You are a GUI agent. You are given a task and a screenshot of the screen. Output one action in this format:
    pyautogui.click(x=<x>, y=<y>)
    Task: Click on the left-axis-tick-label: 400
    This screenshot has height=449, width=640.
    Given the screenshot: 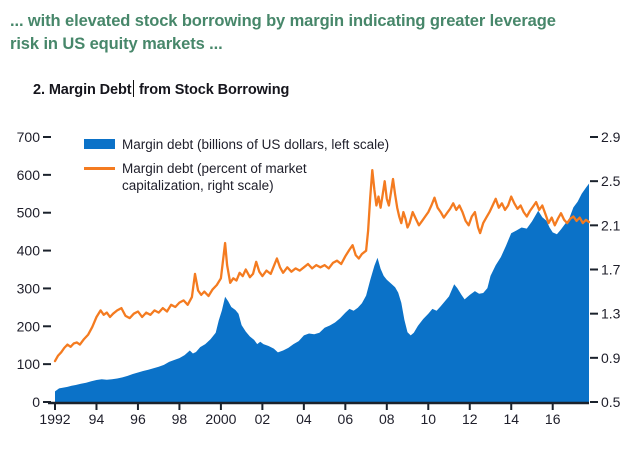 What is the action you would take?
    pyautogui.click(x=29, y=251)
    